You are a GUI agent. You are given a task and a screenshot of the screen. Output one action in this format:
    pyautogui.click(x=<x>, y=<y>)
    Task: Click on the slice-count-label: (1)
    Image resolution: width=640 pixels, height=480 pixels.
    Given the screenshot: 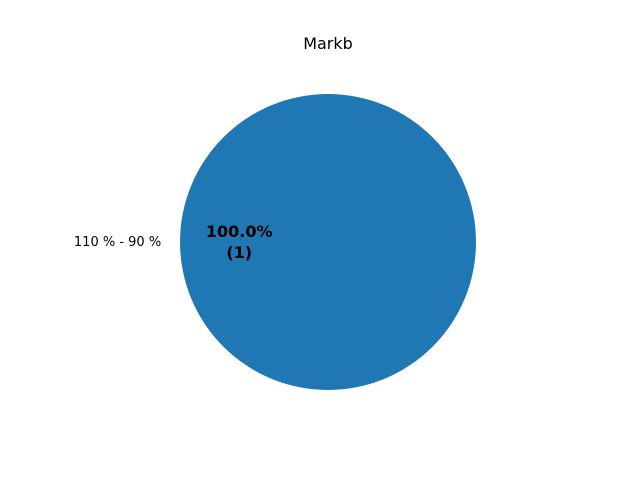 What is the action you would take?
    pyautogui.click(x=239, y=252)
    